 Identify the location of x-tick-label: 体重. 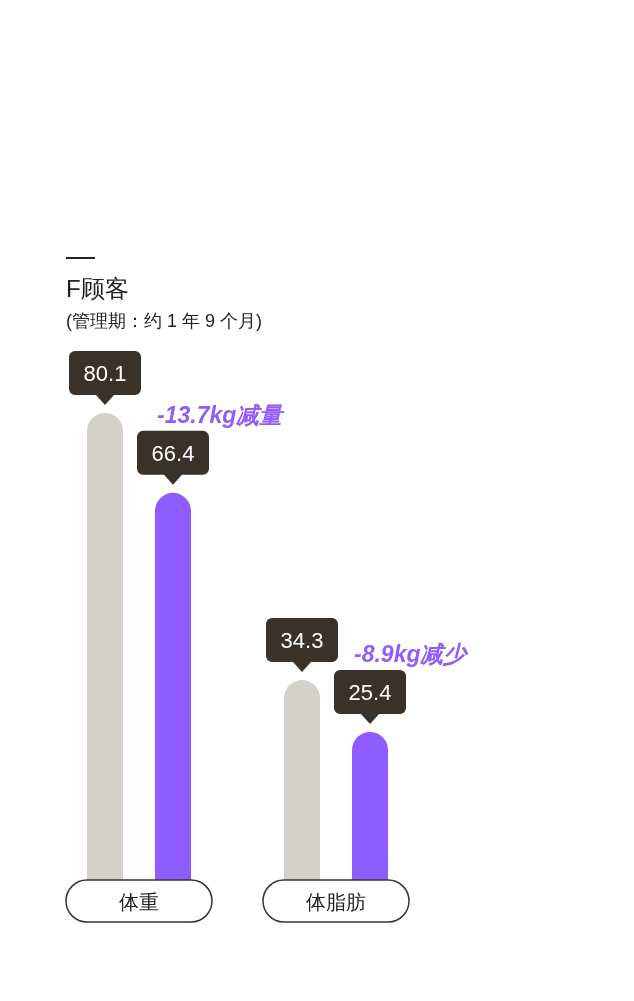
(139, 902).